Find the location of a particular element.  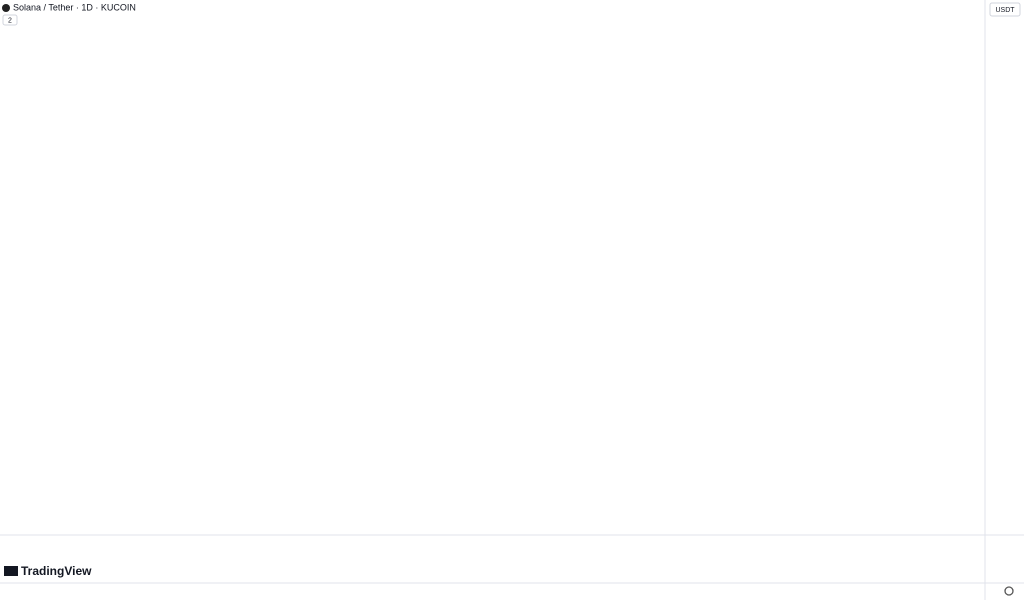

brand-name: TradingView is located at coordinates (56, 571).